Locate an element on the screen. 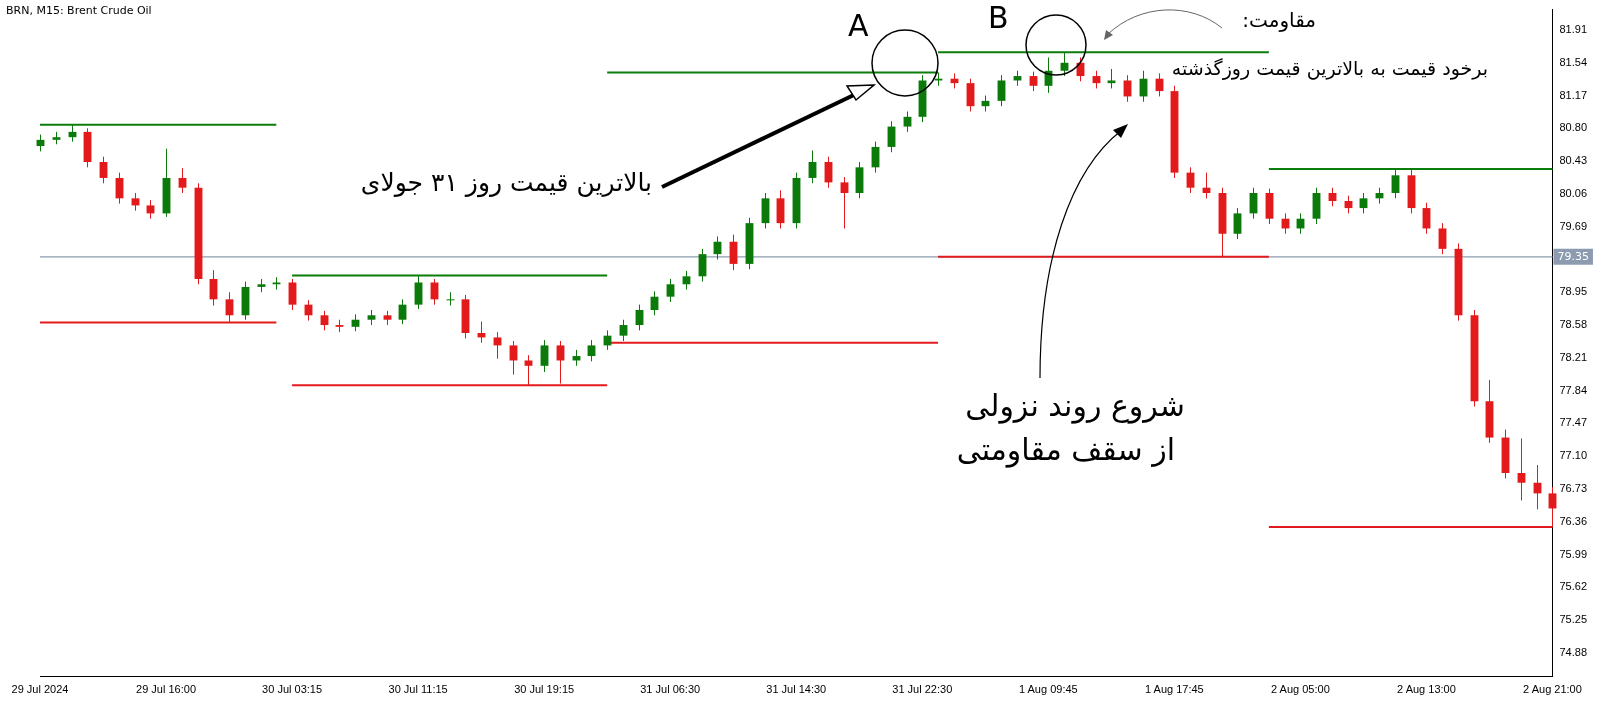  y-tick-label: 80.43 is located at coordinates (1573, 160).